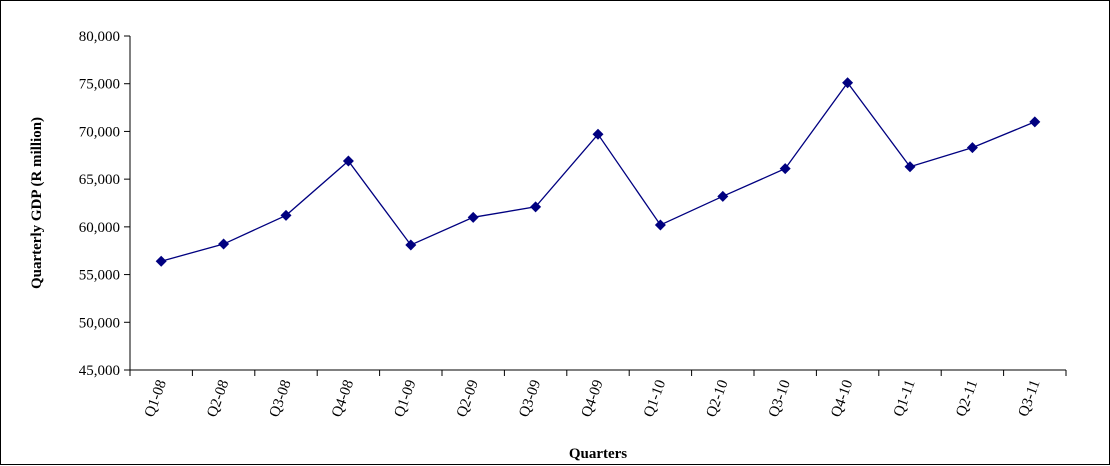 The height and width of the screenshot is (466, 1110). I want to click on x-tick-label: Q2-08, so click(218, 398).